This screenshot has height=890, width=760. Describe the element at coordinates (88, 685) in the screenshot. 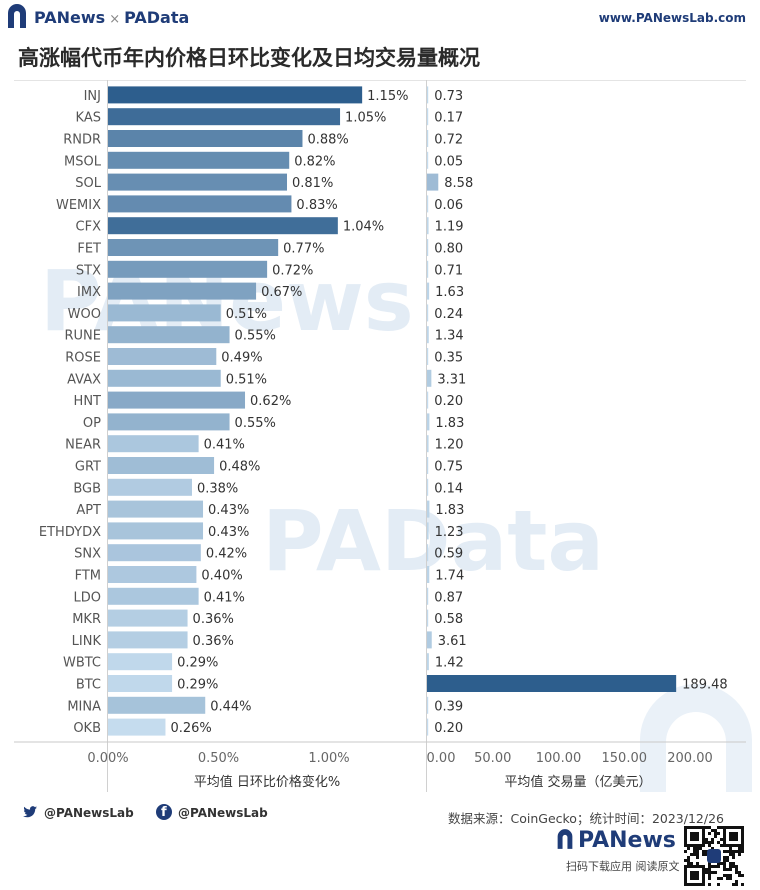

I see `category-label: BTC` at that location.